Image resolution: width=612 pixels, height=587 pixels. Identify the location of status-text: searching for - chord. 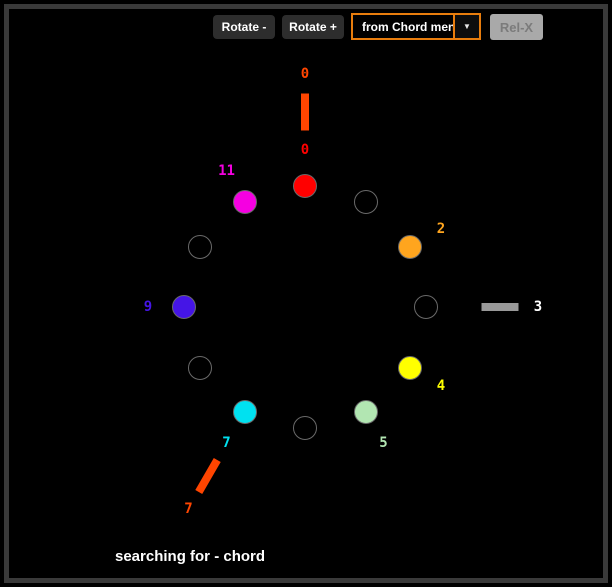
(190, 556).